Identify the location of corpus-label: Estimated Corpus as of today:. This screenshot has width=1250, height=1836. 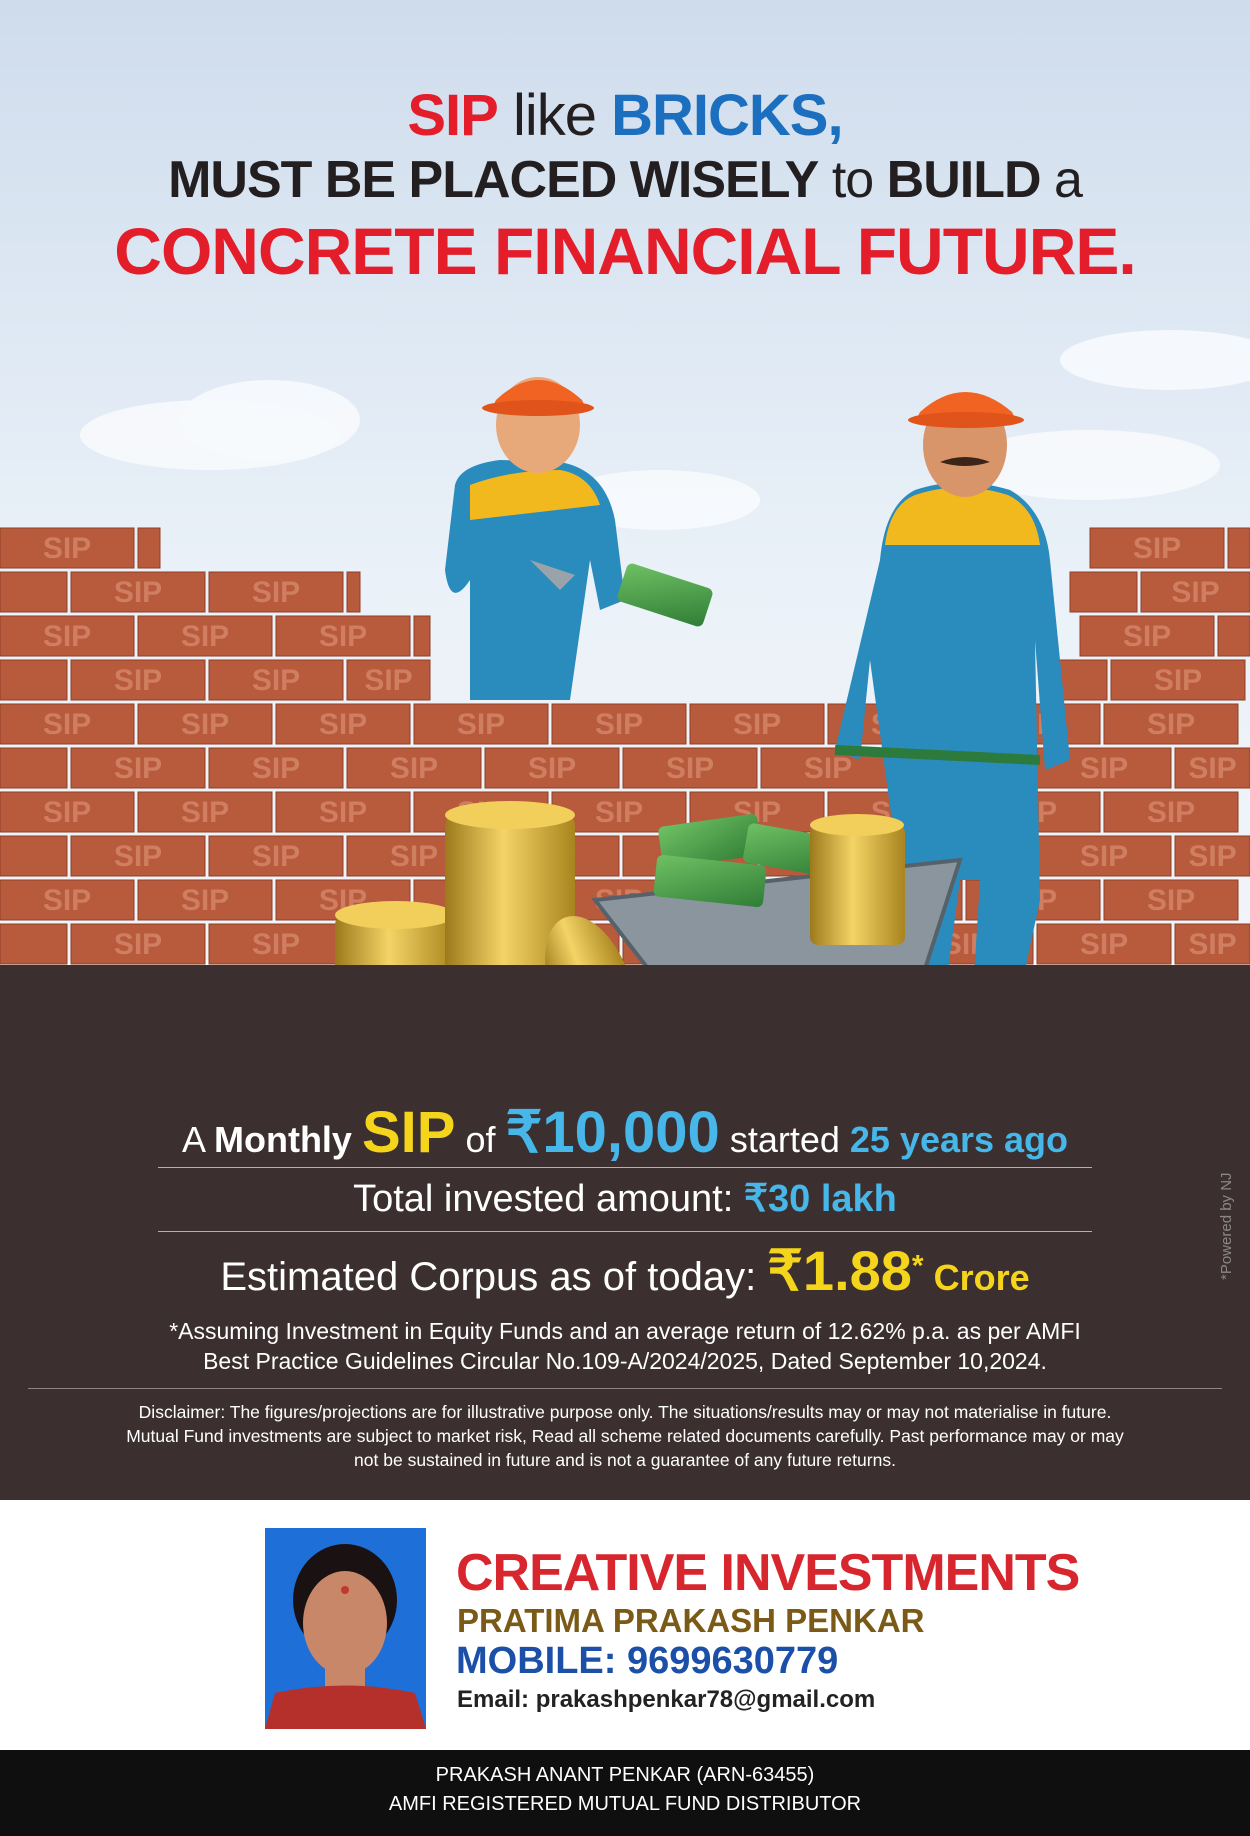
(494, 1277).